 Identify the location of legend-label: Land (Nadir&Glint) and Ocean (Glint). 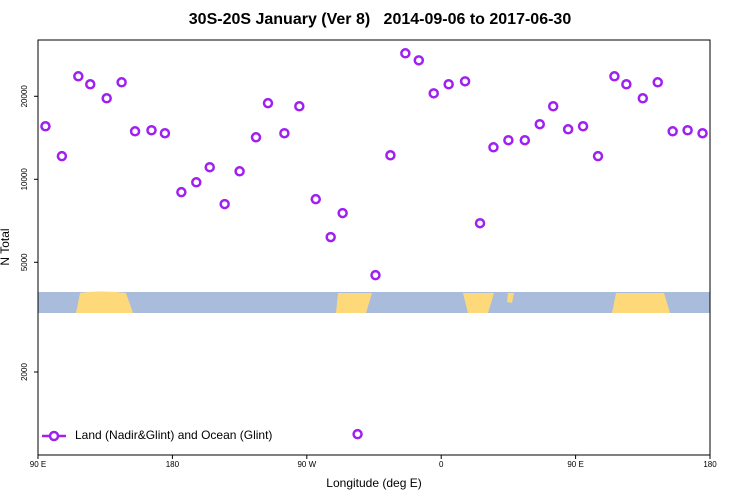
(173, 435).